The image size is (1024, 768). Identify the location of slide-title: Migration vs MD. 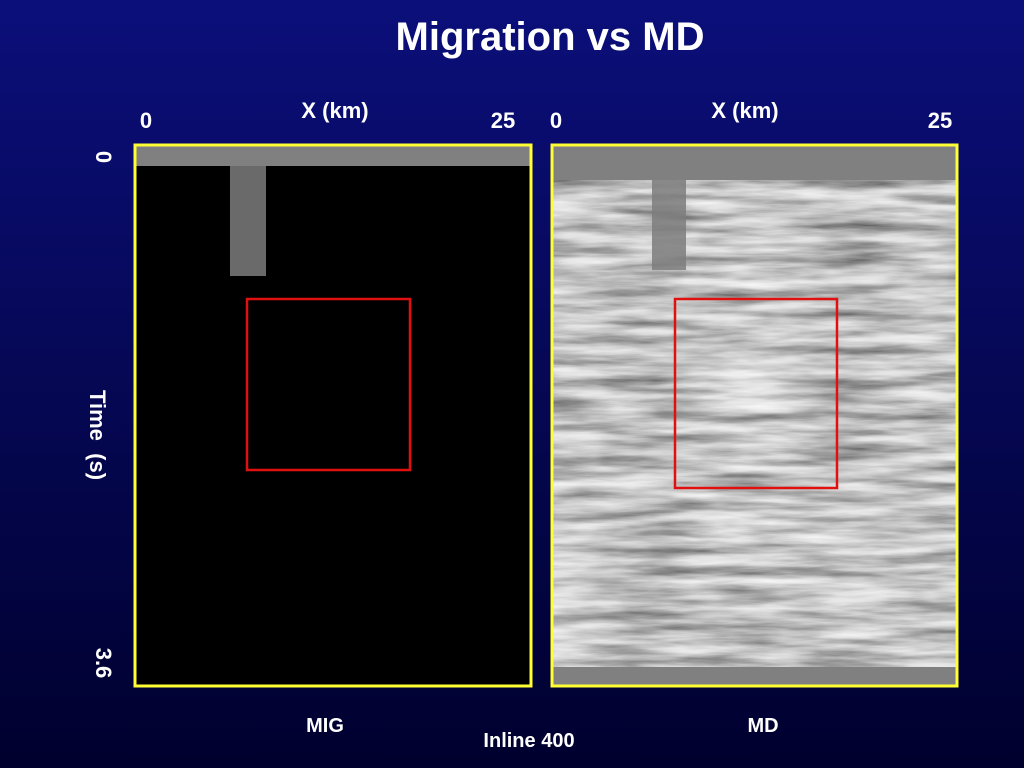
(550, 37).